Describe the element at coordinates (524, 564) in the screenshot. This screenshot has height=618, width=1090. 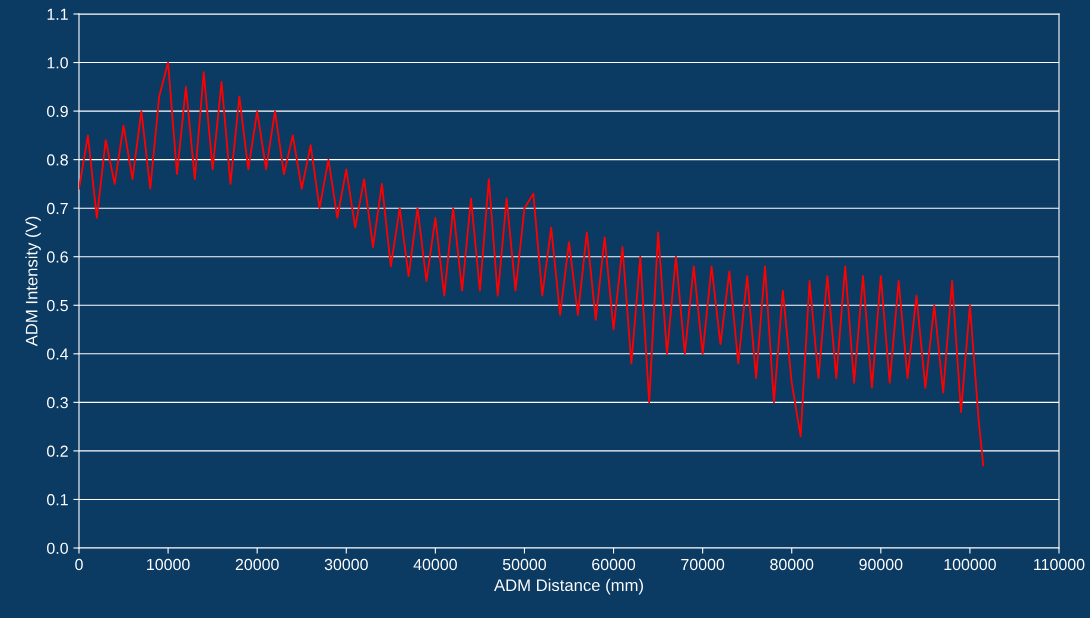
I see `x-tick-label: 50000` at that location.